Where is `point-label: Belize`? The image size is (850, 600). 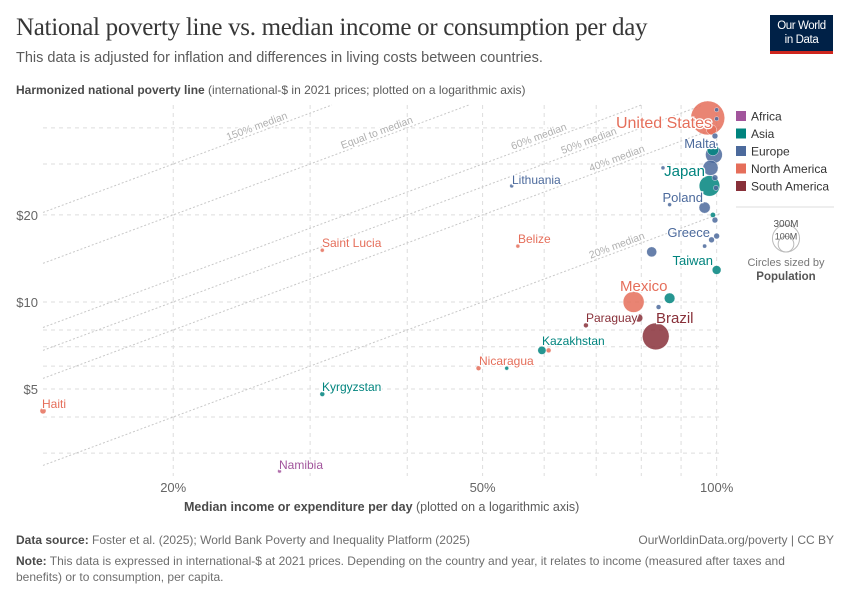 point-label: Belize is located at coordinates (534, 239).